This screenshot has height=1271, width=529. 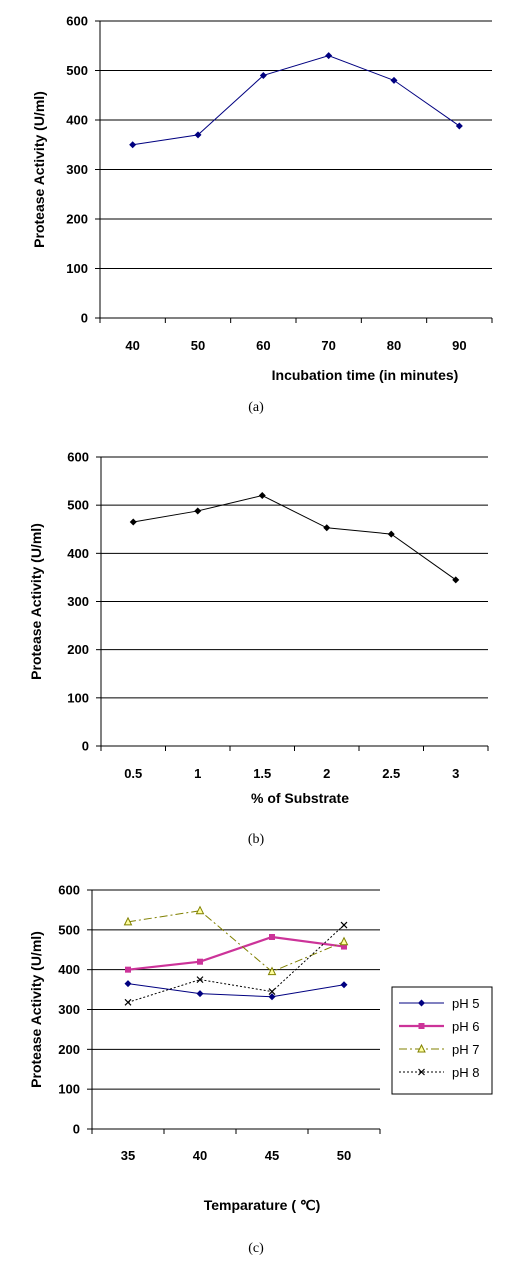 I want to click on x-tick-label: 70, so click(x=328, y=345).